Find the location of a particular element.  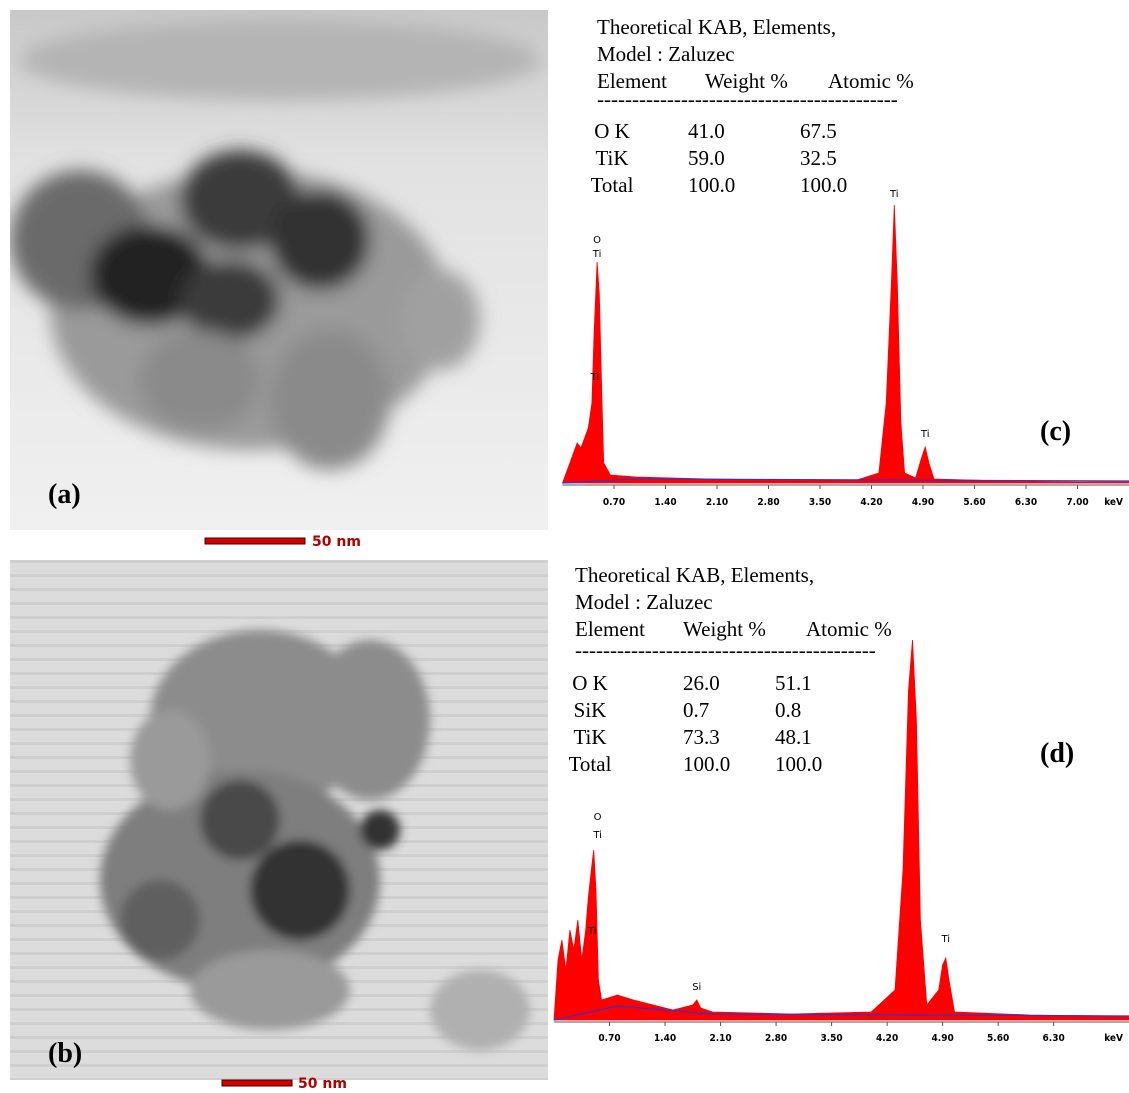

table-cell: 73.3 is located at coordinates (701, 737).